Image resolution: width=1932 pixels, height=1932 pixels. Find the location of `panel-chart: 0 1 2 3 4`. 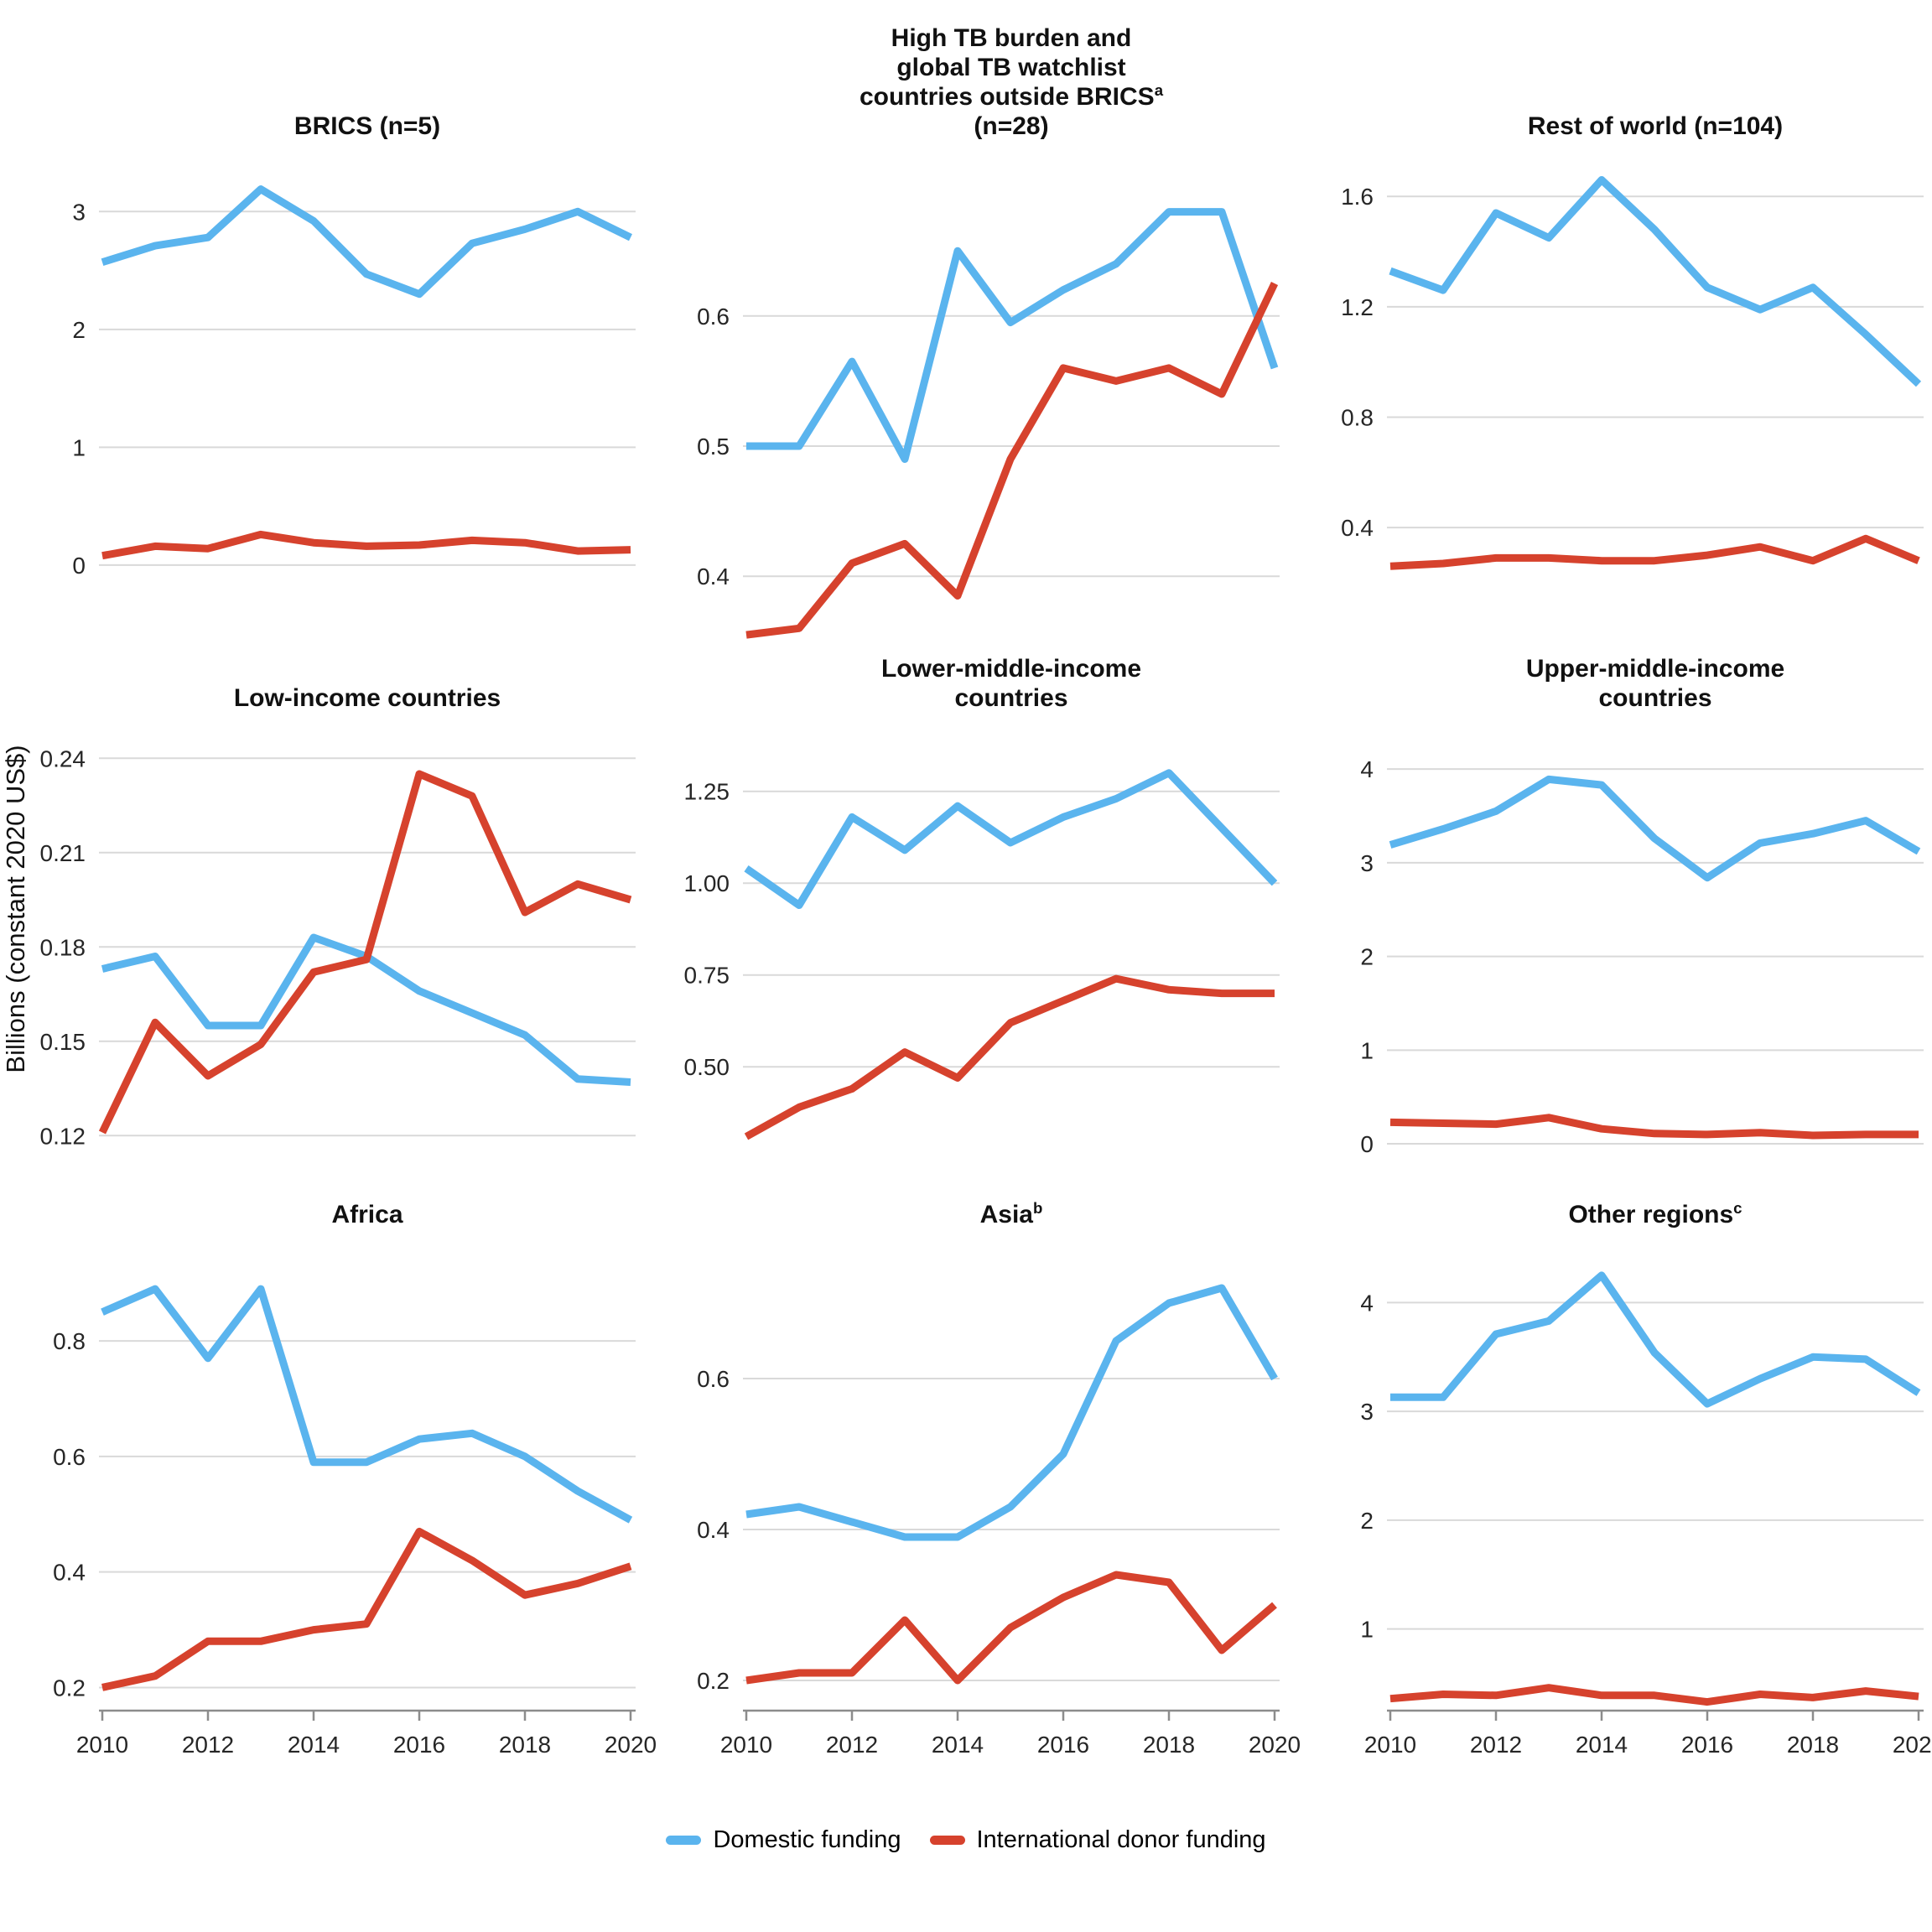

panel-chart: 0 1 2 3 4 is located at coordinates (1642, 957).